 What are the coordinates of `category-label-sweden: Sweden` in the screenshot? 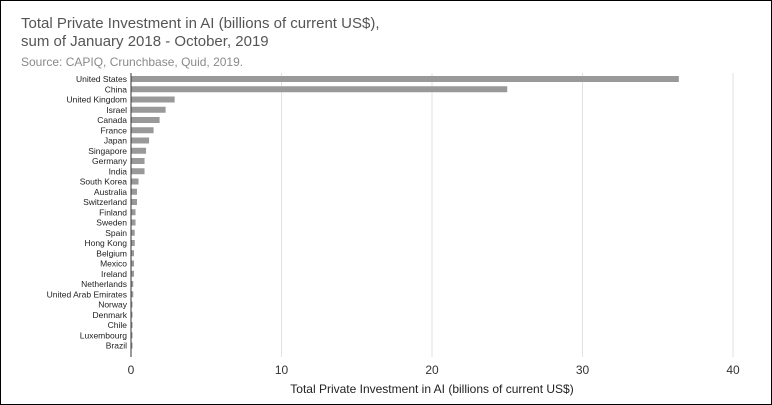 It's located at (111, 223).